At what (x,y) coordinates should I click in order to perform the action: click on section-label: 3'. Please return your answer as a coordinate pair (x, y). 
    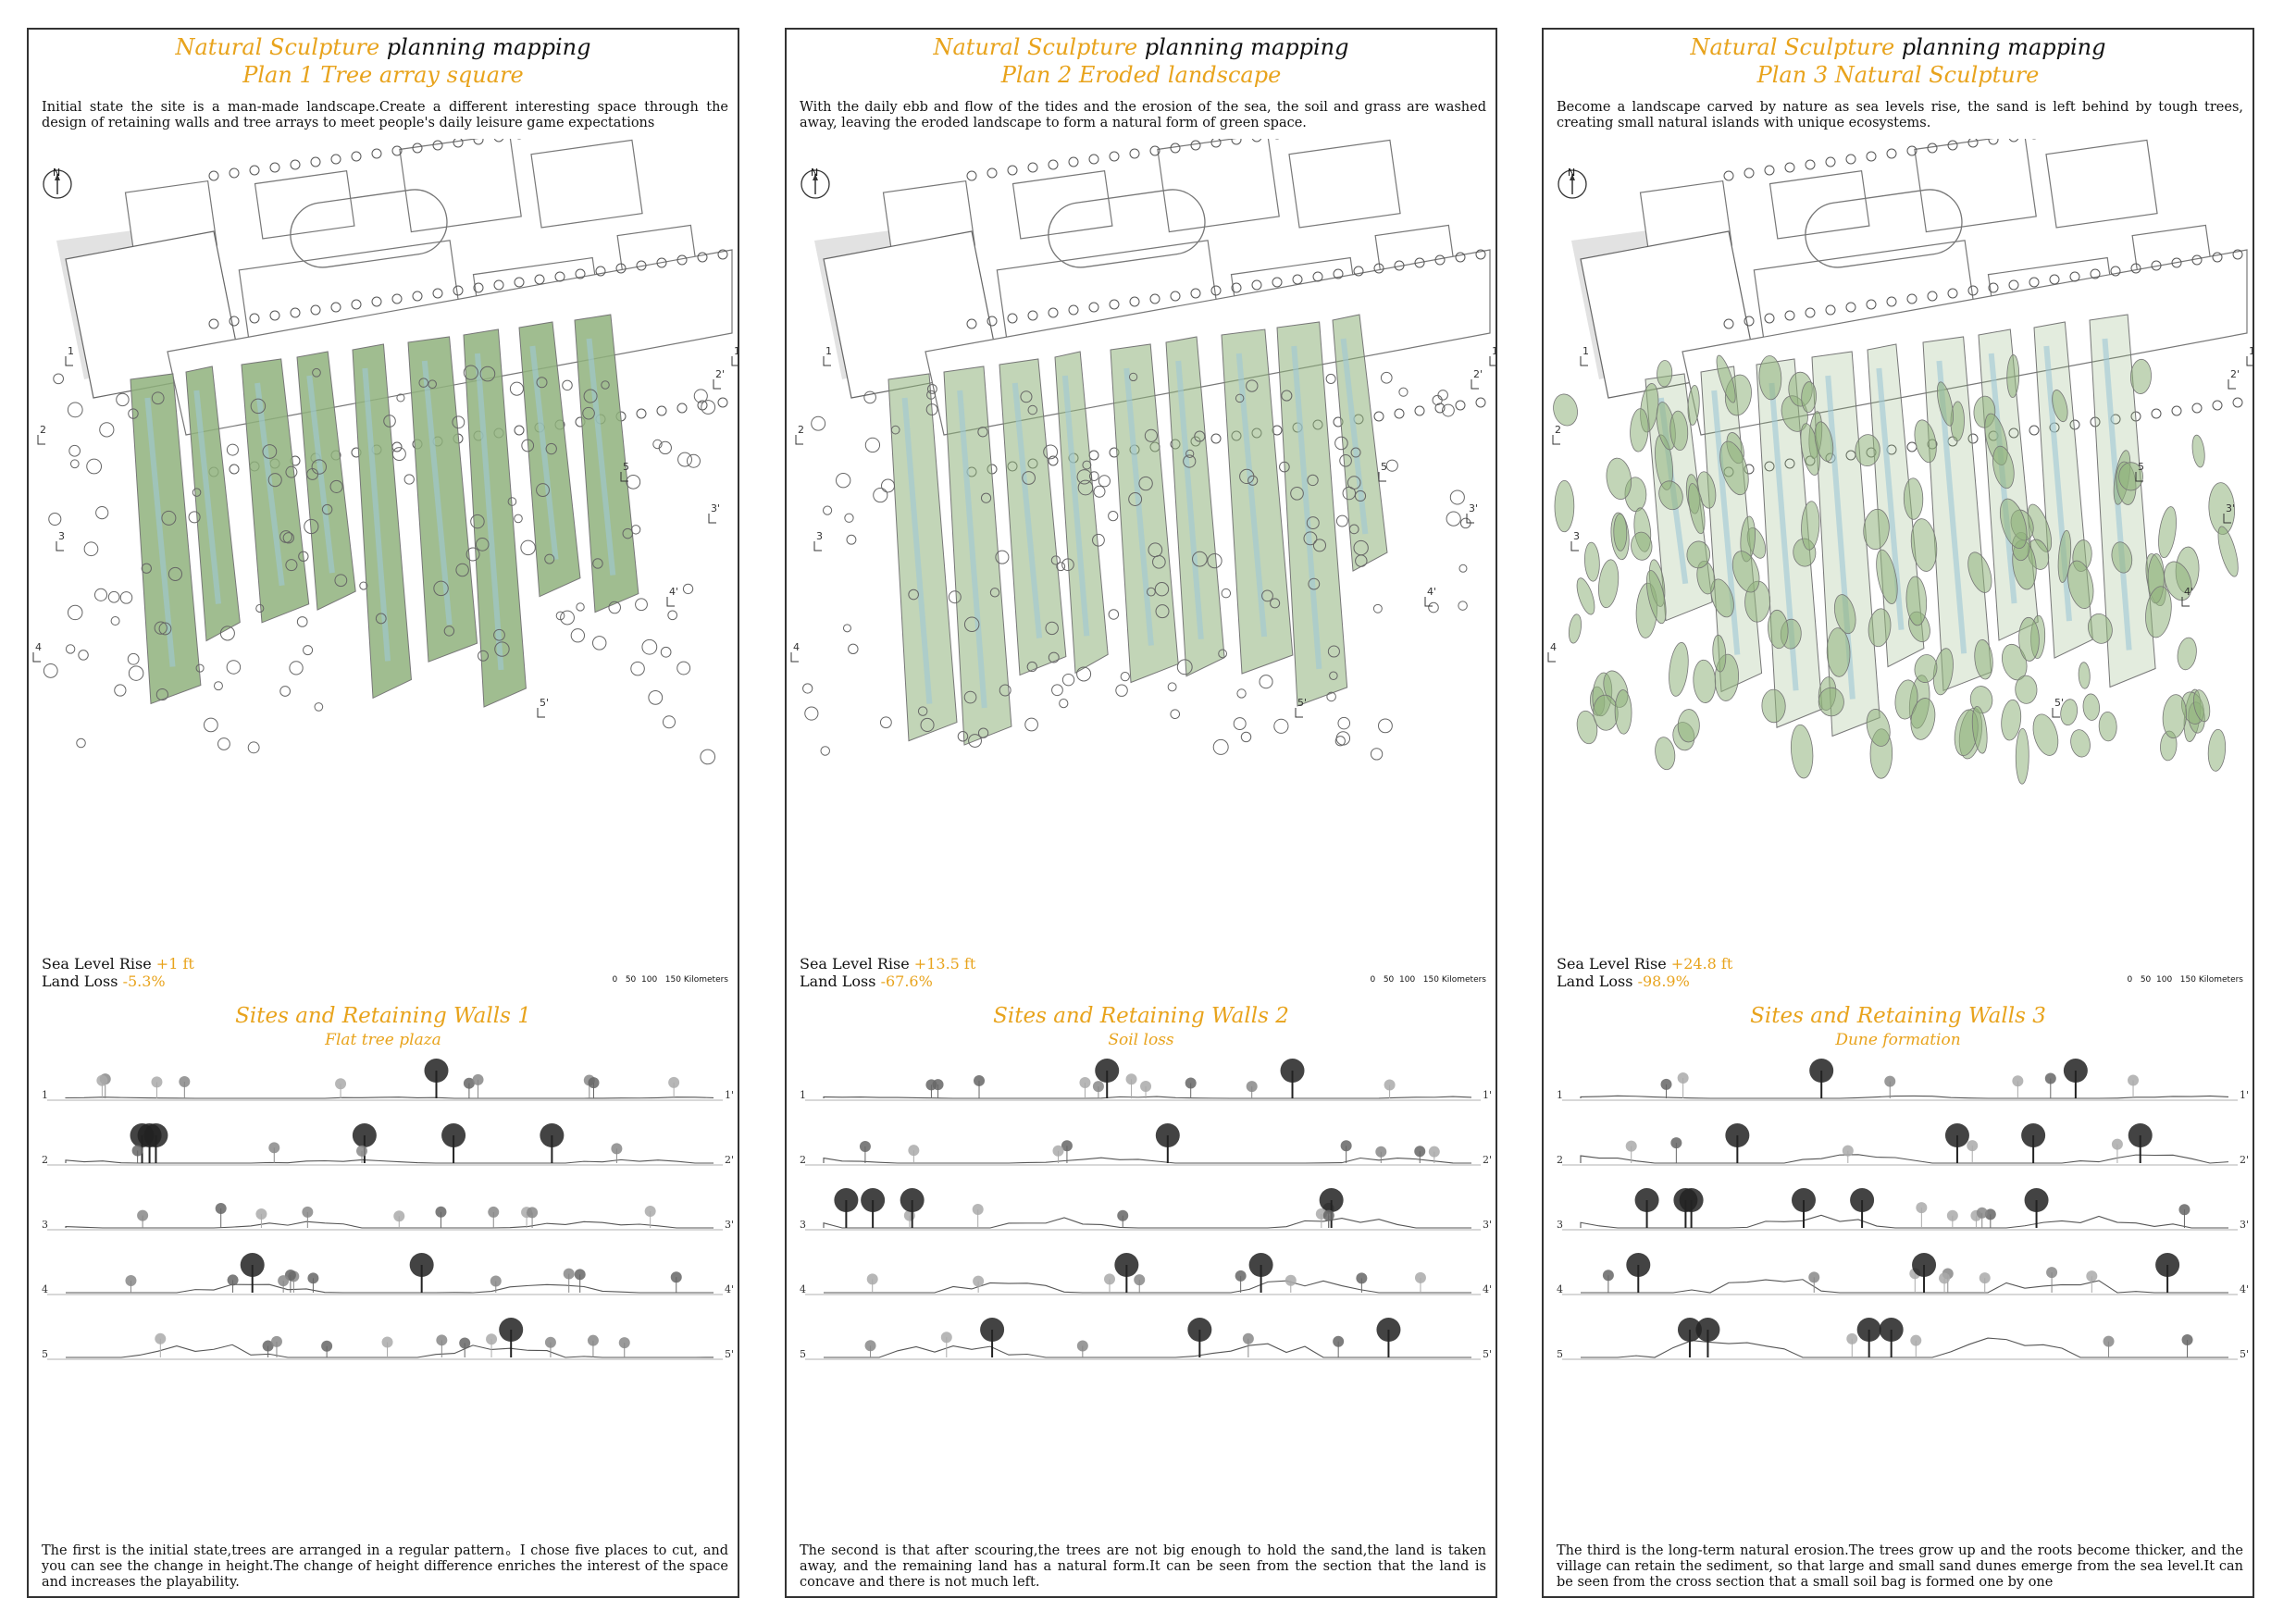
    Looking at the image, I should click on (2244, 1225).